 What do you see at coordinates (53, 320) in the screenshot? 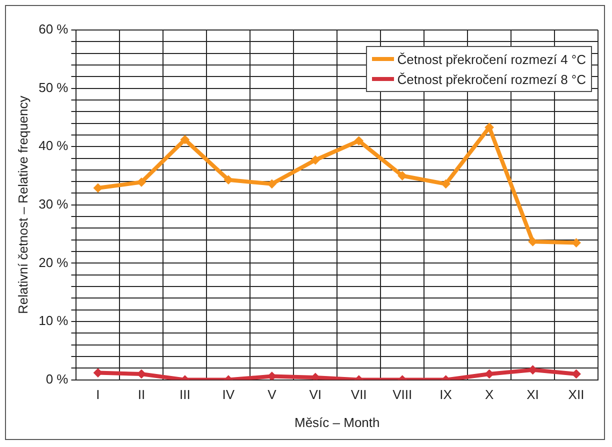
I see `y-tick-label: 10 %` at bounding box center [53, 320].